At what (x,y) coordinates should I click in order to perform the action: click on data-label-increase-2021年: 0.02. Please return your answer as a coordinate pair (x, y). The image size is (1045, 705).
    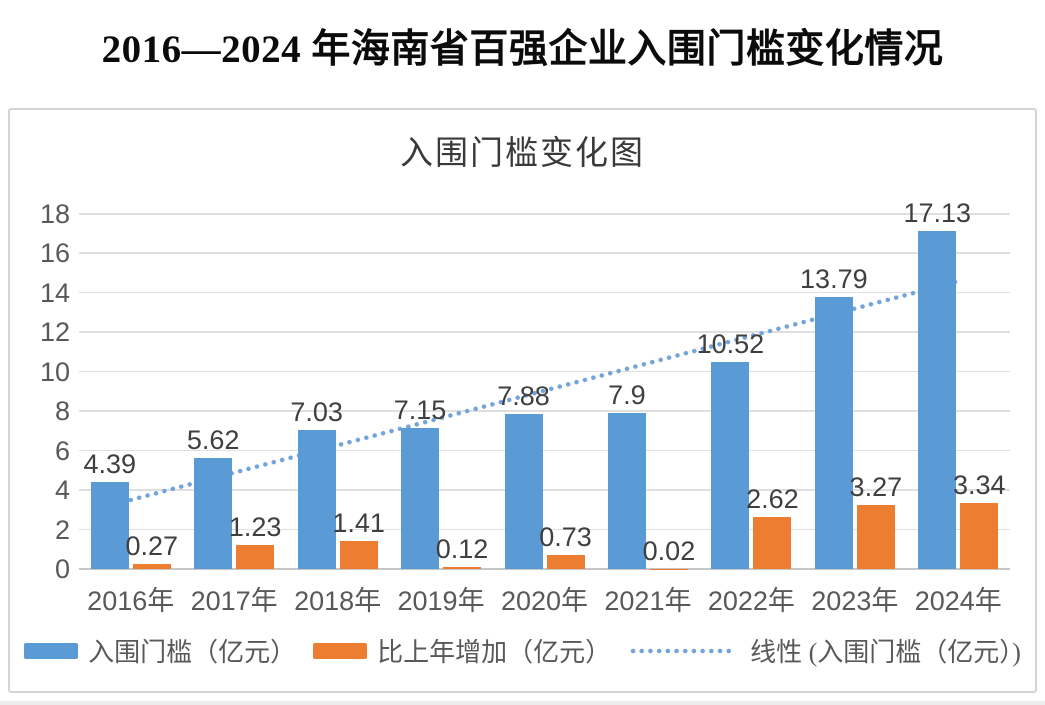
    Looking at the image, I should click on (669, 550).